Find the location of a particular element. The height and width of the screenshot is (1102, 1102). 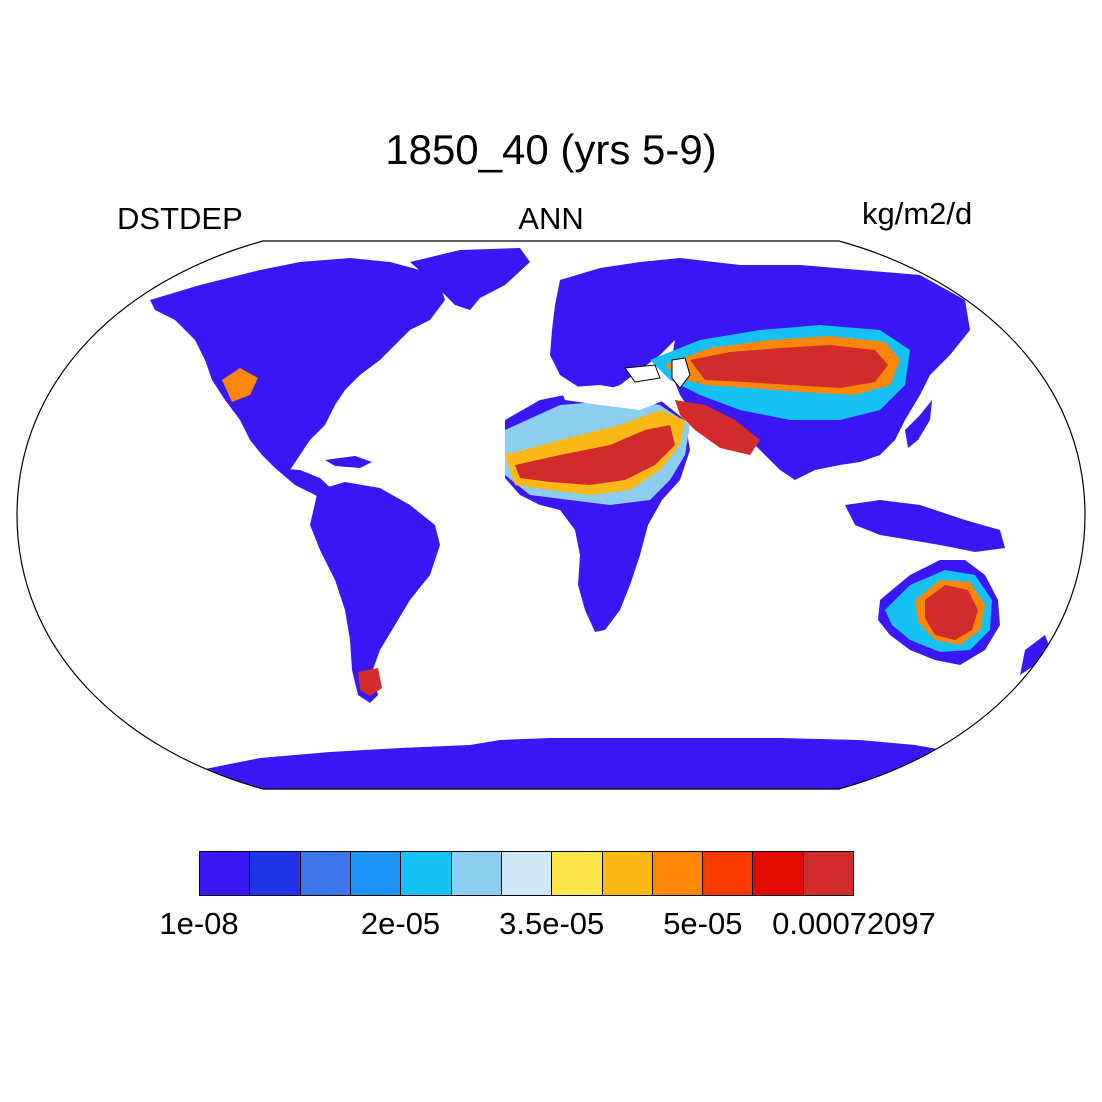

greenland is located at coordinates (470, 279).